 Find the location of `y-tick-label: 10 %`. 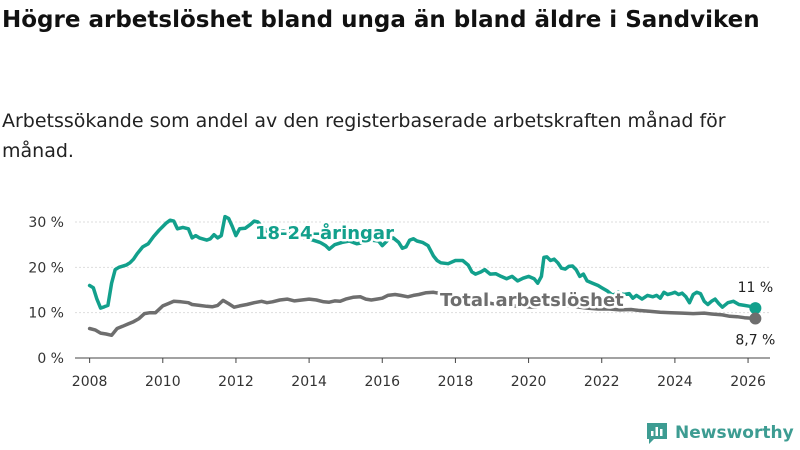

y-tick-label: 10 % is located at coordinates (46, 314).